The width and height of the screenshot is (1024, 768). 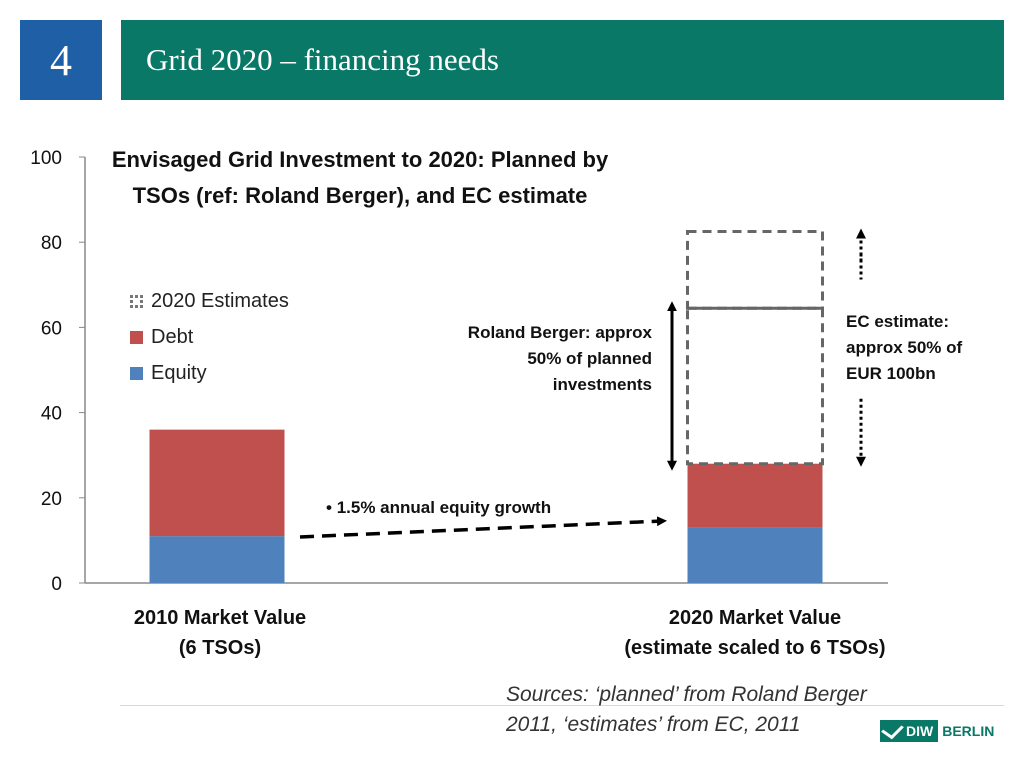 What do you see at coordinates (56, 584) in the screenshot?
I see `y-tick-label: 0` at bounding box center [56, 584].